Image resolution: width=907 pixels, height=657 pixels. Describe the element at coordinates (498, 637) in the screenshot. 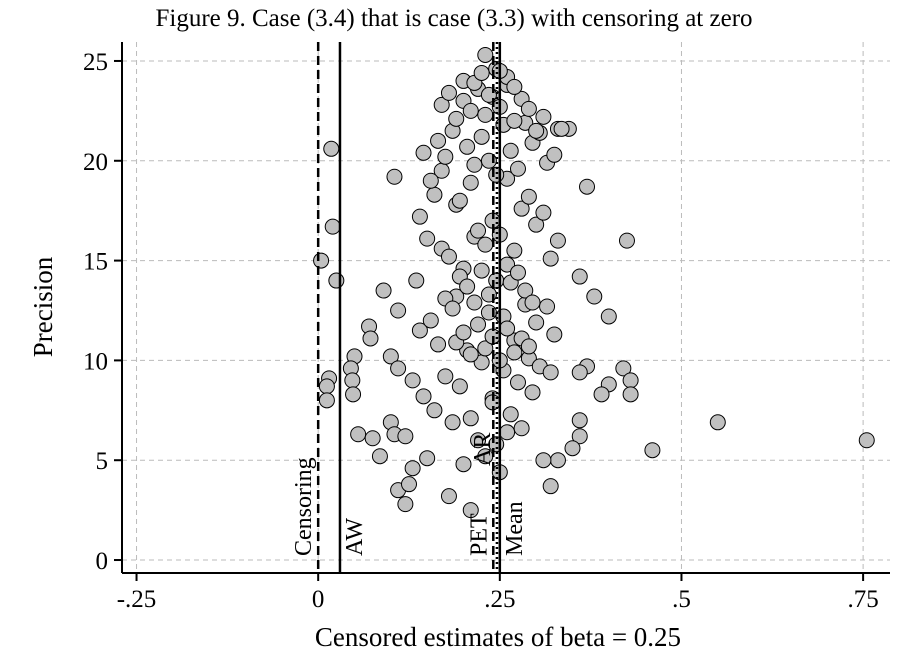

I see `x-axis-label: Censored estimates of beta = 0.25` at that location.